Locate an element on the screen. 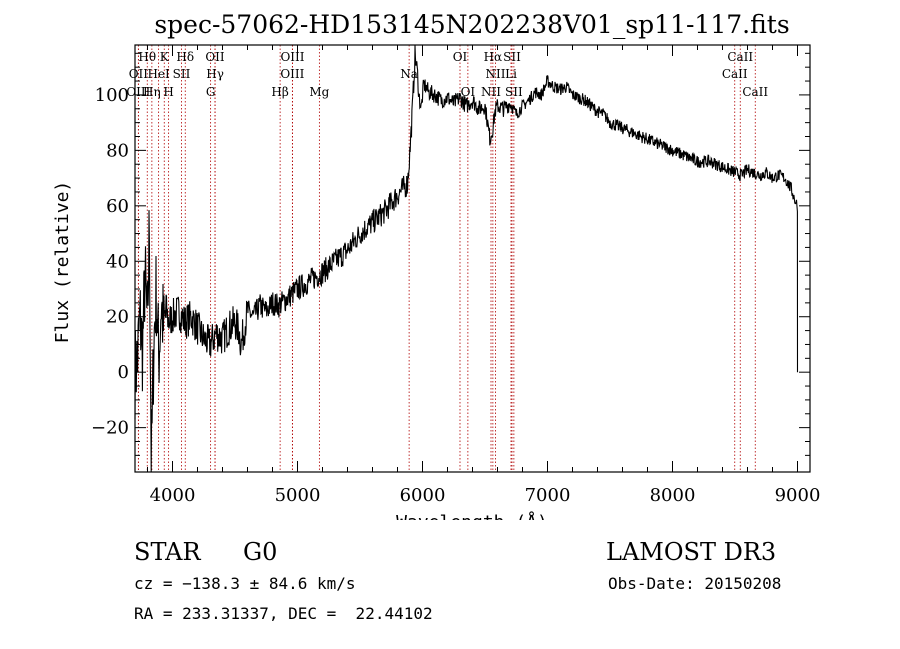 The height and width of the screenshot is (649, 900). line-label-0: Hθ is located at coordinates (147, 57).